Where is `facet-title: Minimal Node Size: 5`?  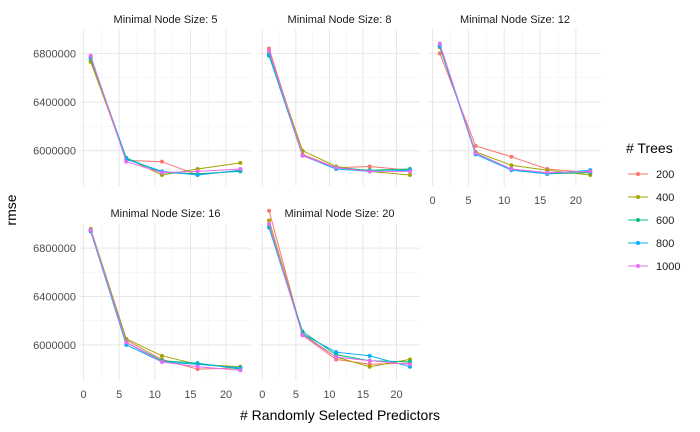 facet-title: Minimal Node Size: 5 is located at coordinates (166, 20).